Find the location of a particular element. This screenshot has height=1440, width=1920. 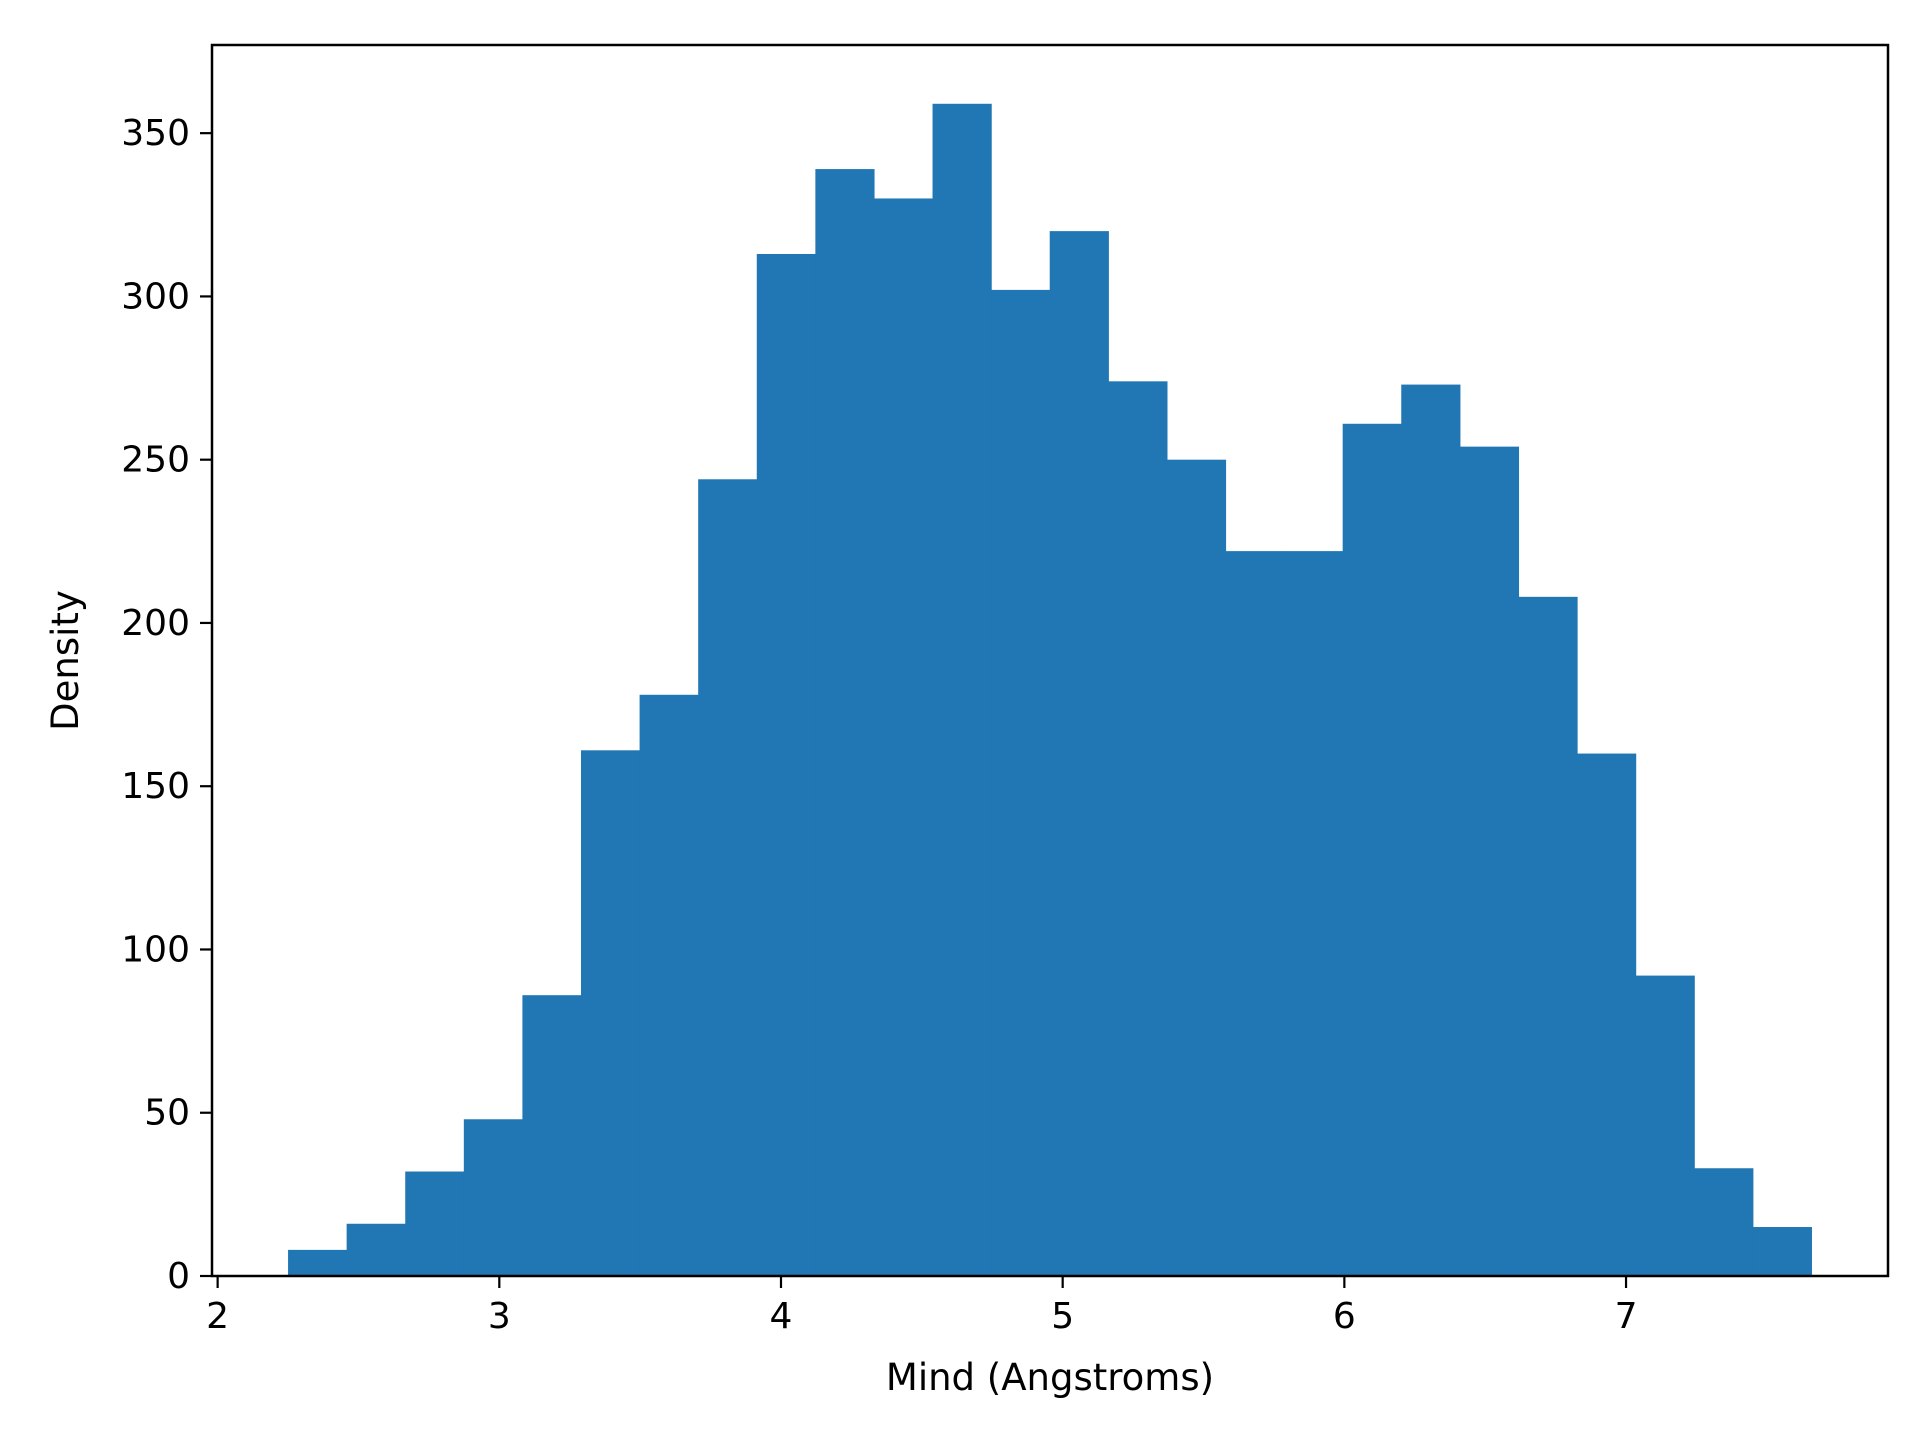

y-axis-ticks: 0 50 100 150 200 250 300 350 is located at coordinates (166, 705).